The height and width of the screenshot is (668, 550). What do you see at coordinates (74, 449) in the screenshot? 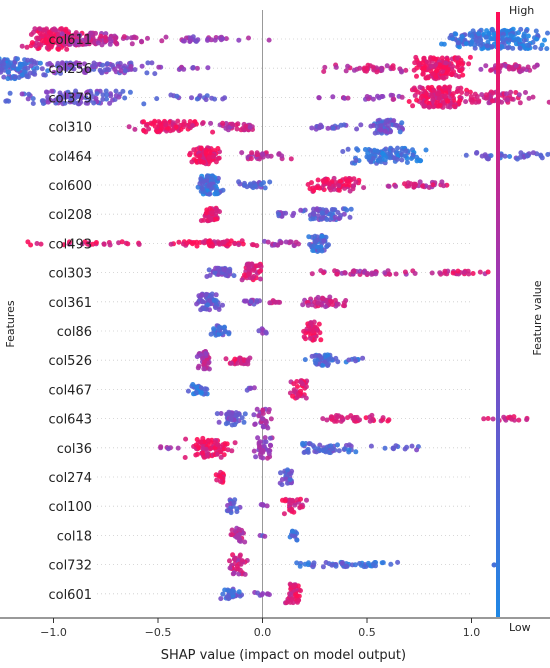
I see `feature-label-col36: col36` at bounding box center [74, 449].